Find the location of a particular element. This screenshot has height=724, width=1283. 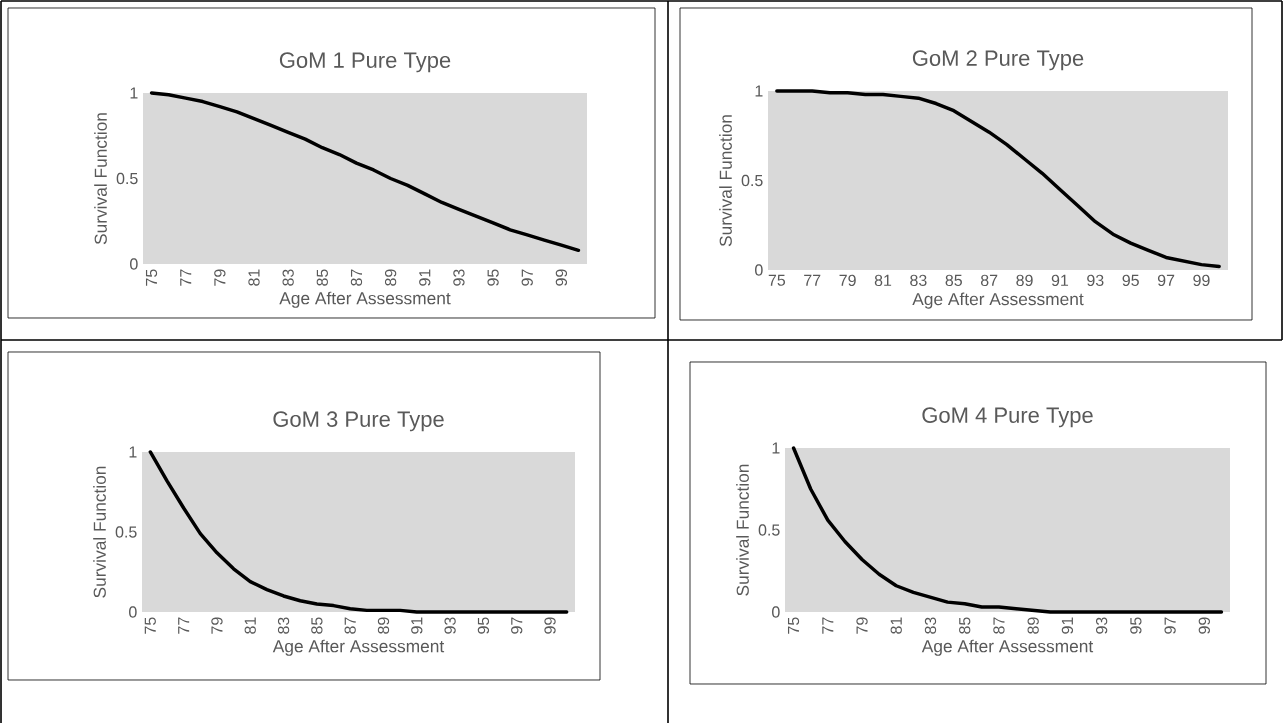

chart-title: GoM 4 Pure Type is located at coordinates (1007, 417).